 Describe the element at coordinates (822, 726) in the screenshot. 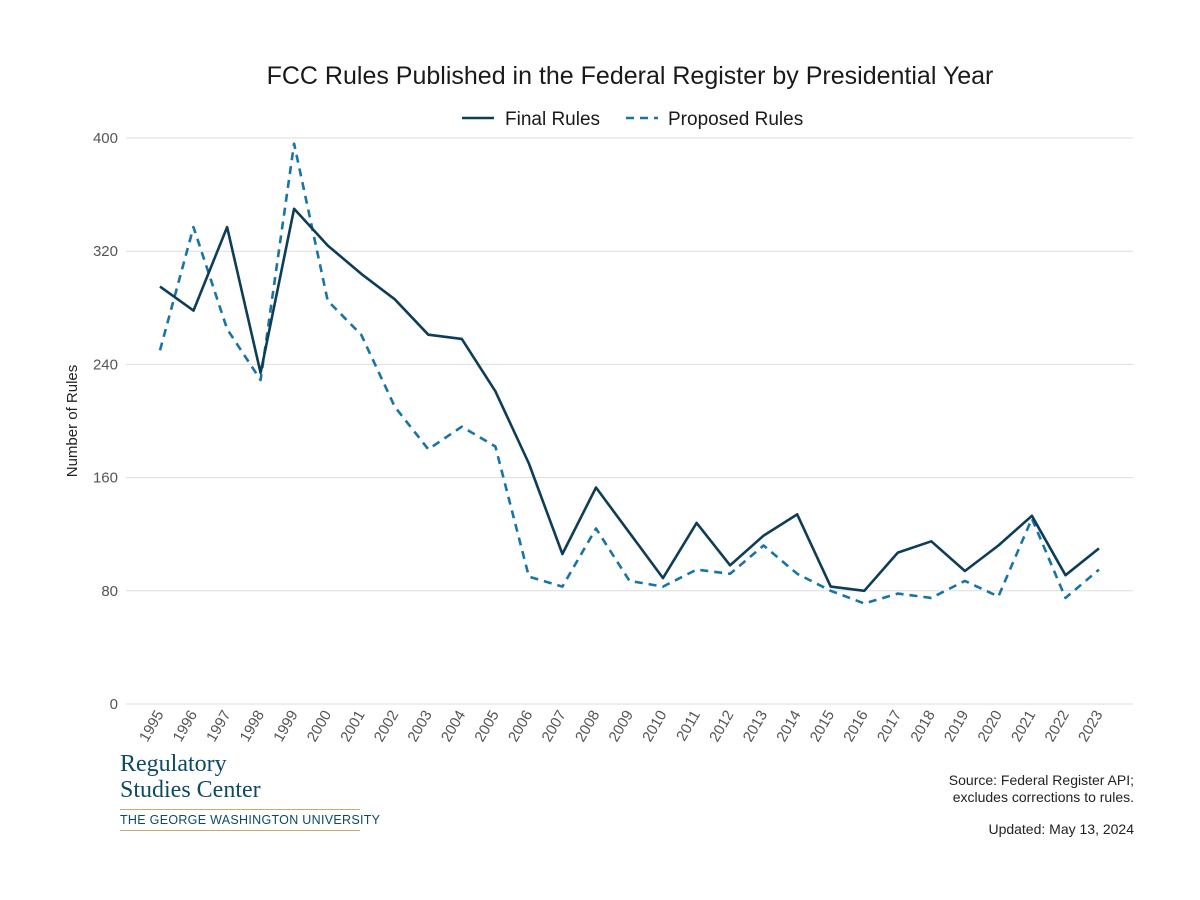

I see `x-tick-label-2015: 2015` at that location.